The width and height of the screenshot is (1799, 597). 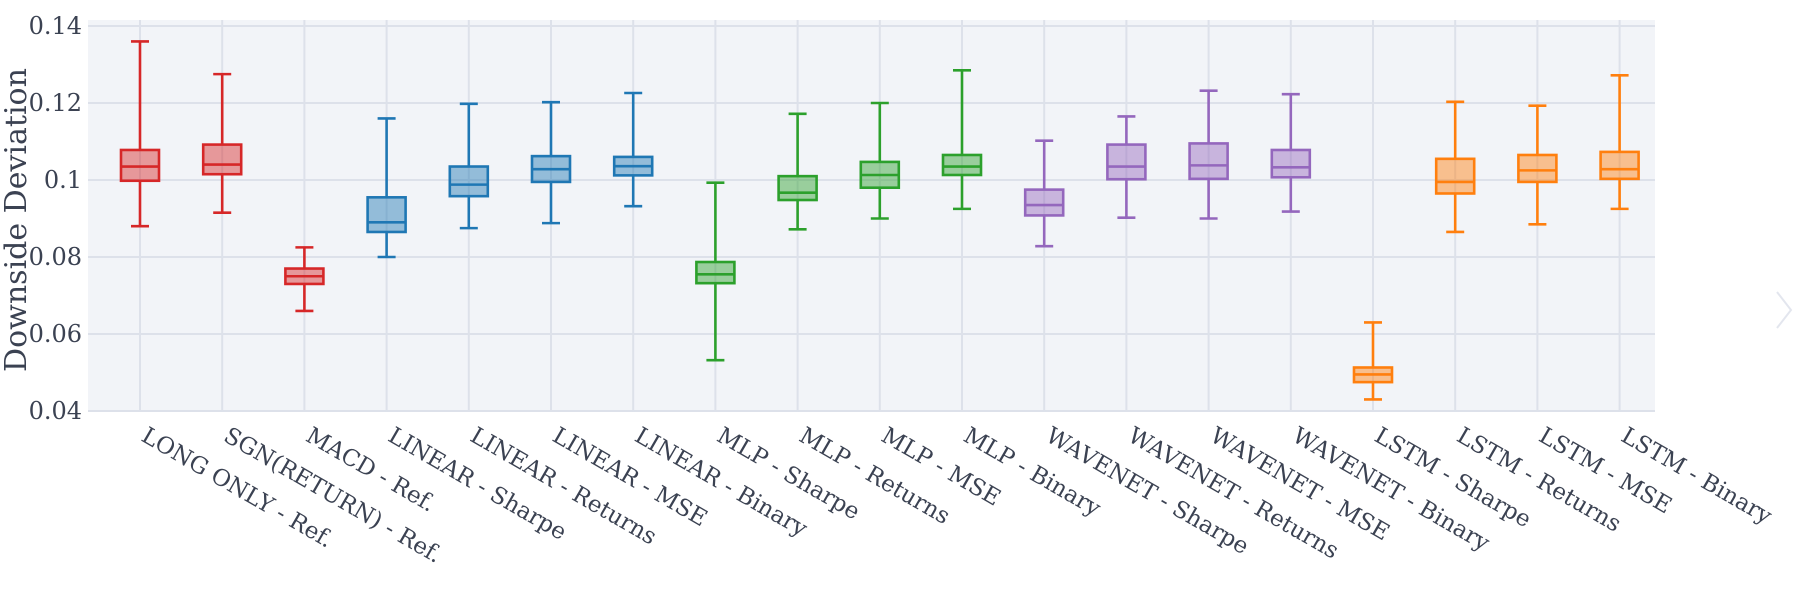 What do you see at coordinates (386, 188) in the screenshot?
I see `box-linear-sharpe` at bounding box center [386, 188].